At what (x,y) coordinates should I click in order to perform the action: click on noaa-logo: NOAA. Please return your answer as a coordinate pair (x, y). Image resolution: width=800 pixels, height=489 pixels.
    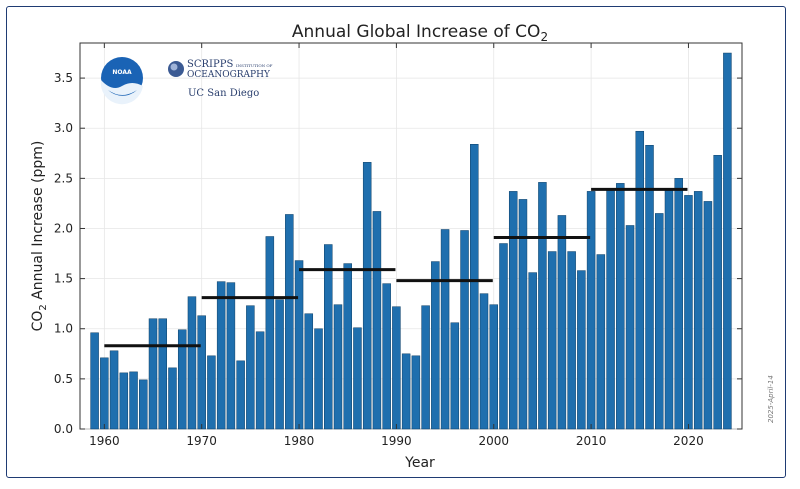
    Looking at the image, I should click on (121, 81).